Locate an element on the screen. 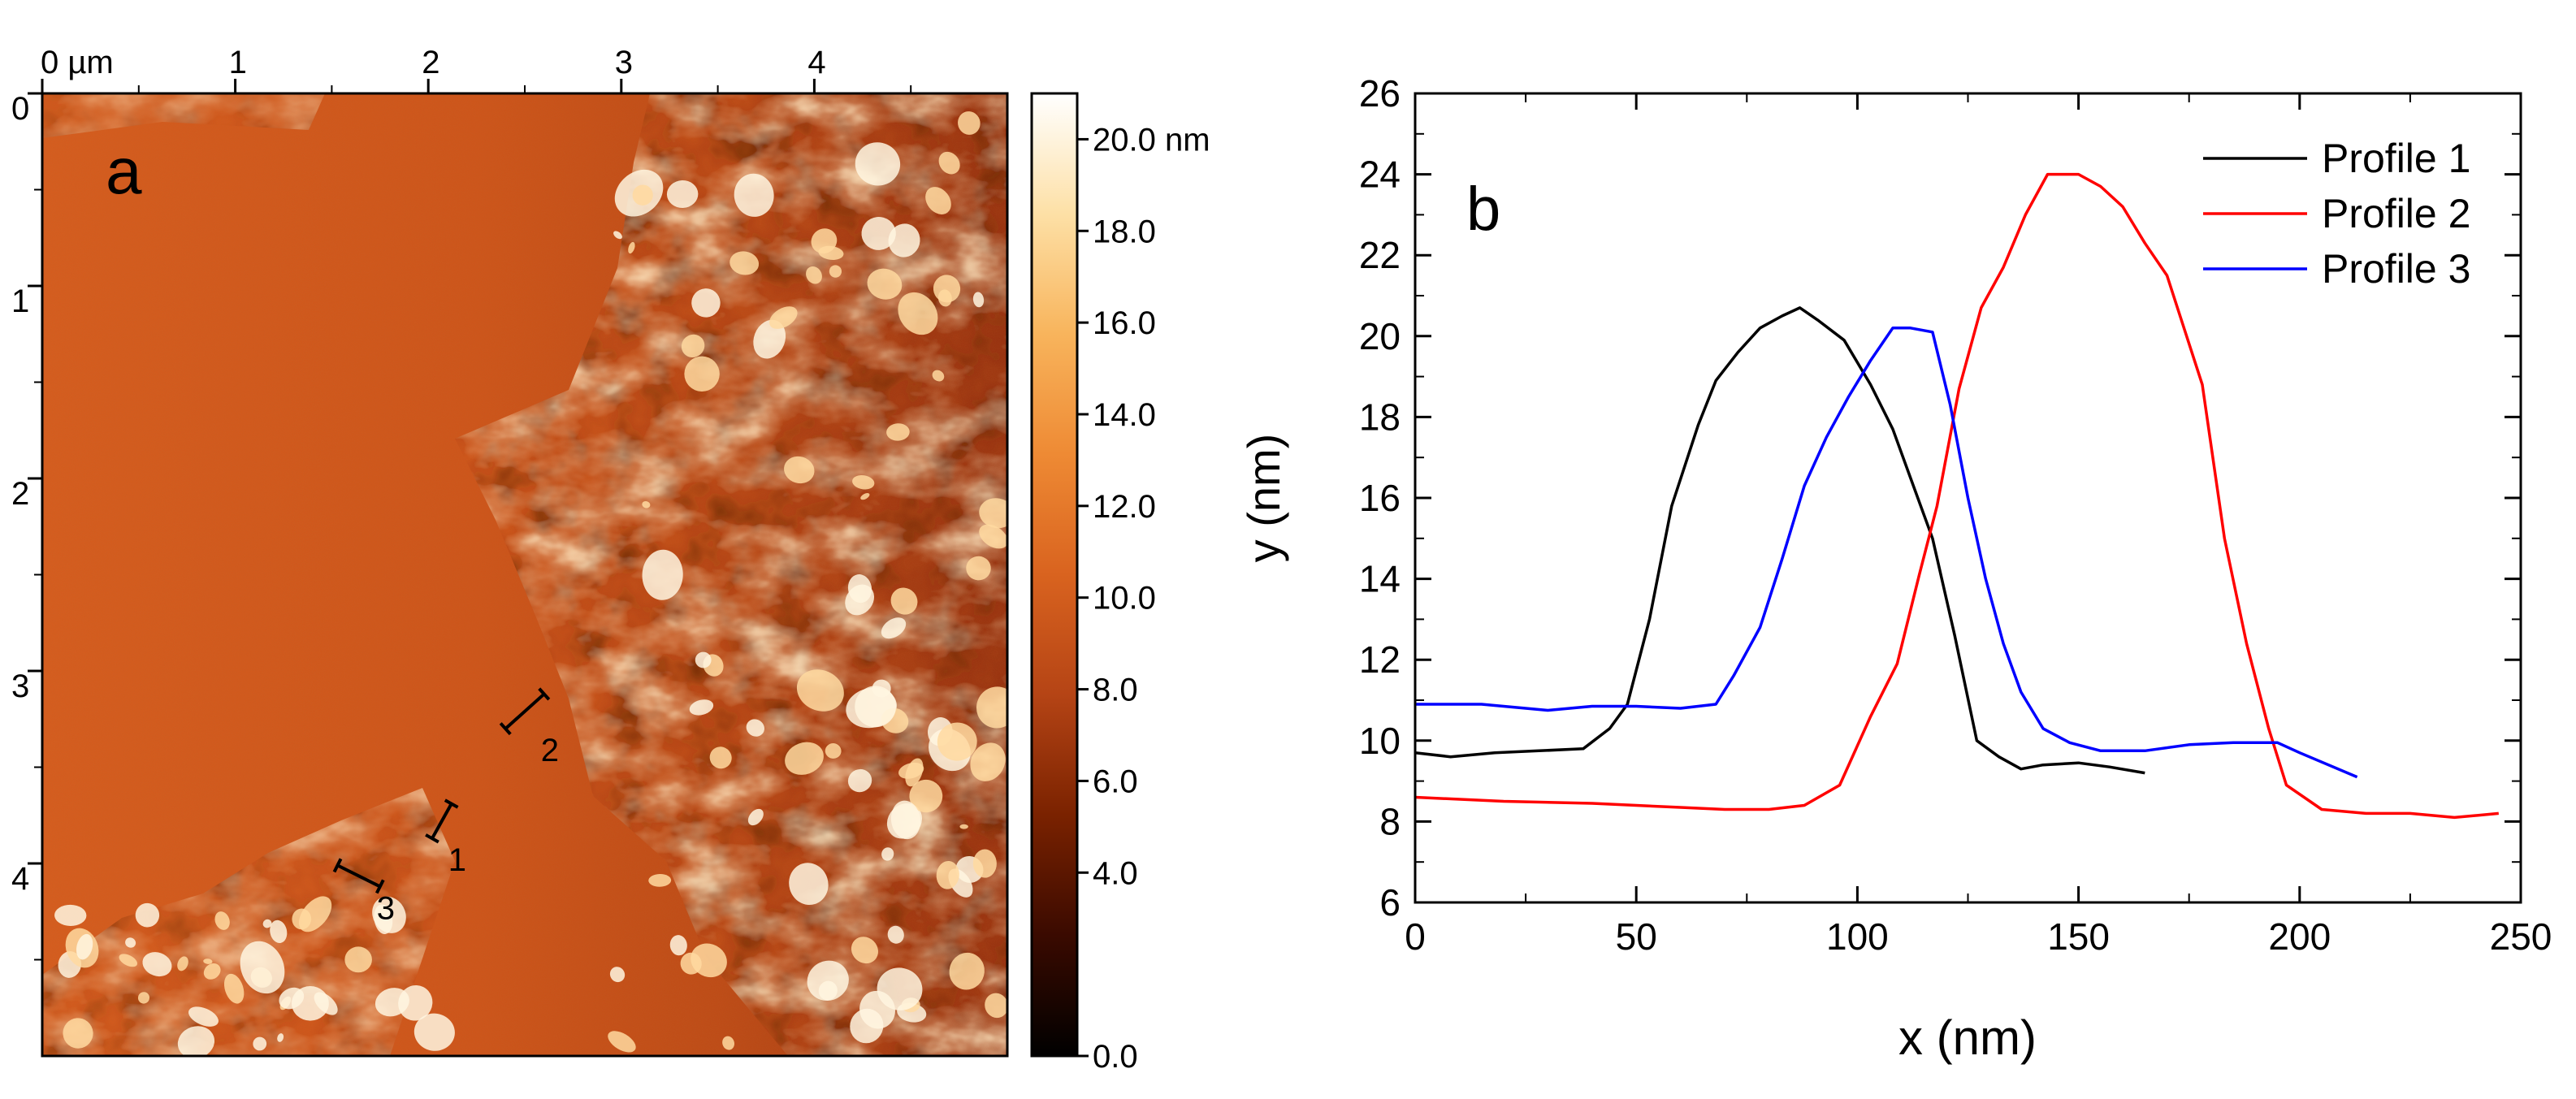  legend-item: Profile 3 is located at coordinates (2336, 269).